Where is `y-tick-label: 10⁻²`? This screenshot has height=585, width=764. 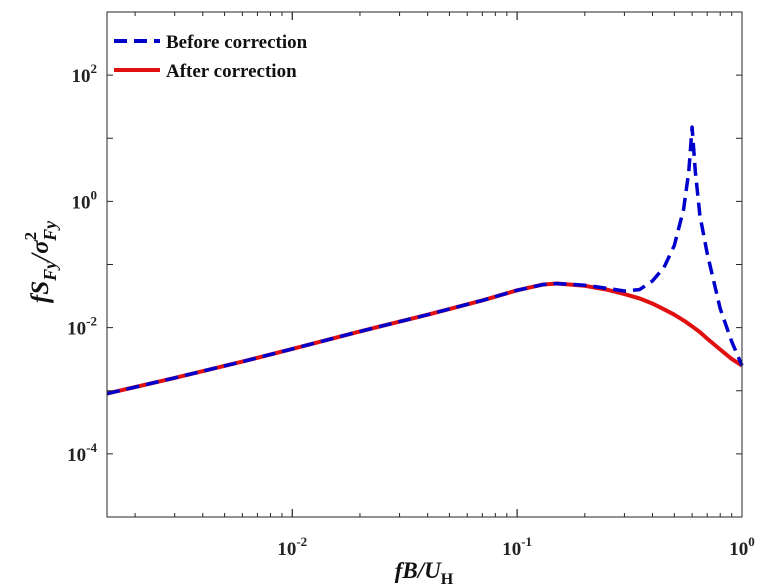 y-tick-label: 10⁻² is located at coordinates (82, 327).